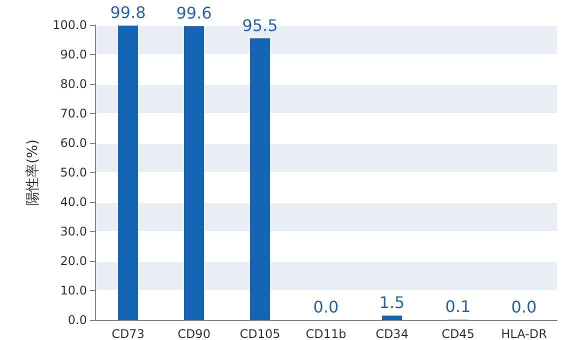 This screenshot has height=340, width=582. I want to click on data-label: 95.5, so click(260, 25).